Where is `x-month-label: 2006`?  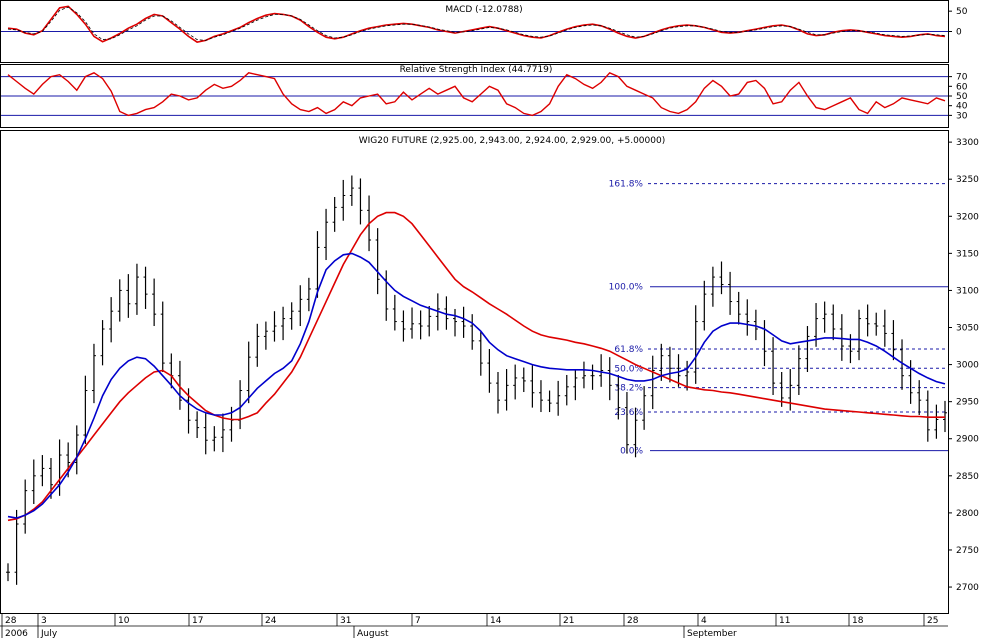 x-month-label: 2006 is located at coordinates (16, 633).